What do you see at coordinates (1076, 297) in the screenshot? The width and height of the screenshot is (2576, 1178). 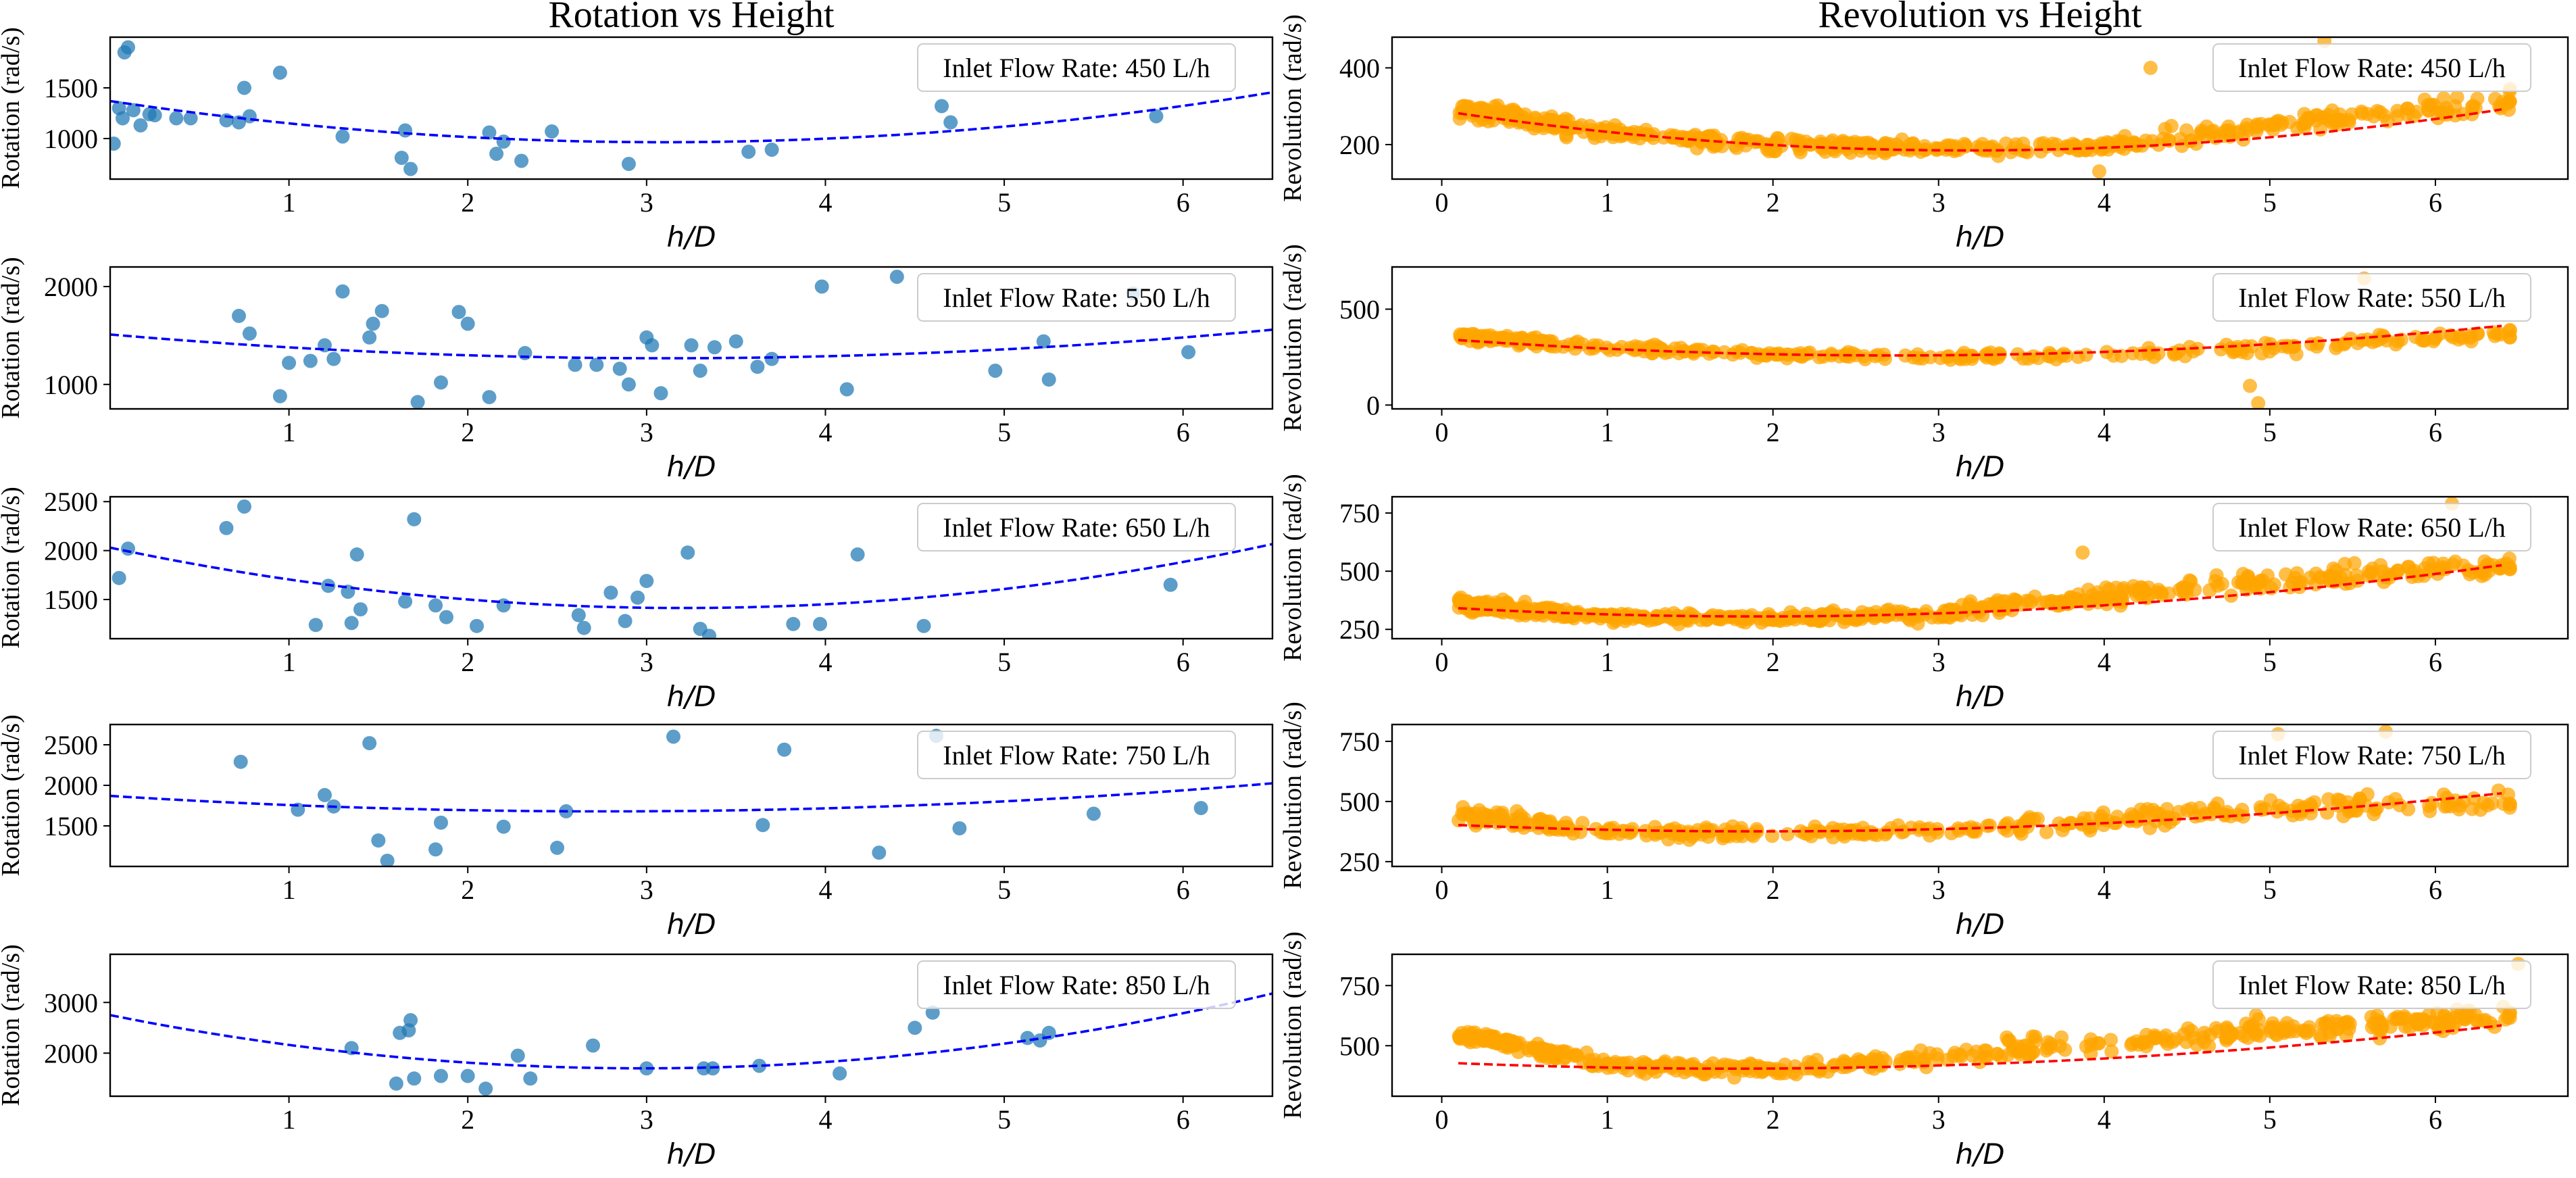 I see `flow-rate-annotation: Inlet Flow Rate: 550 L/h` at bounding box center [1076, 297].